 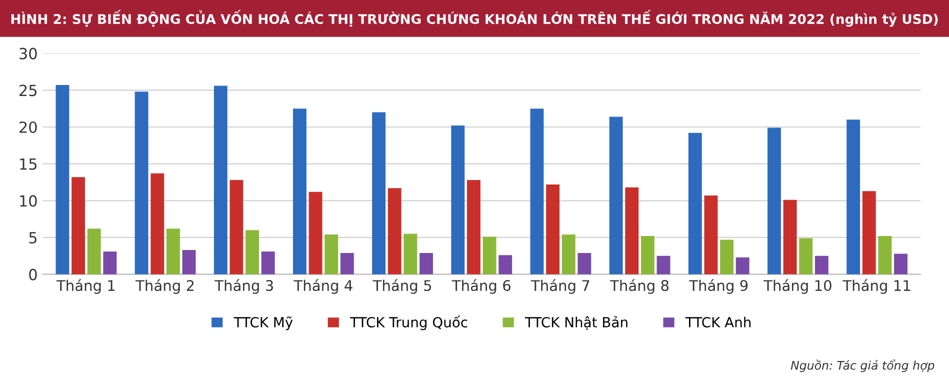 What do you see at coordinates (28, 90) in the screenshot?
I see `y-tick-label: 25` at bounding box center [28, 90].